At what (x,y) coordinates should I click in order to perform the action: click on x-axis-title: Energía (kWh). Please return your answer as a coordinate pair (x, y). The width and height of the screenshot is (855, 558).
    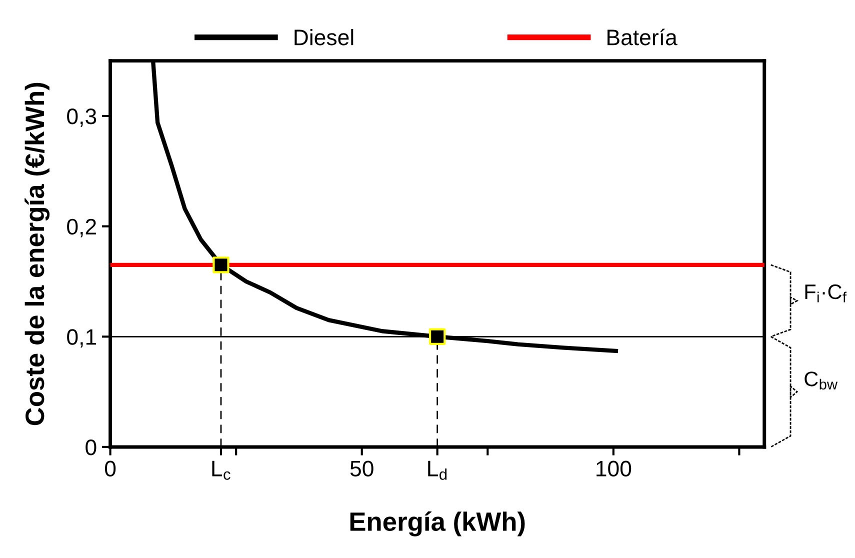
    Looking at the image, I should click on (437, 523).